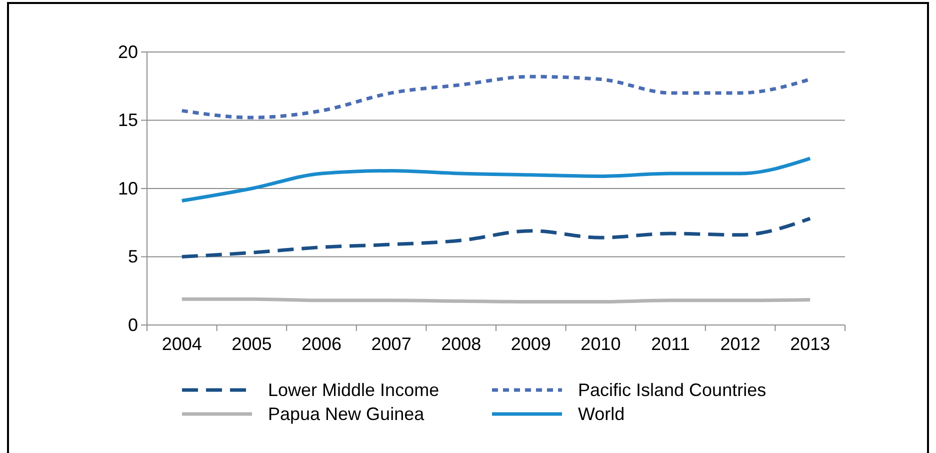  I want to click on x-tick-label: 2011, so click(670, 344).